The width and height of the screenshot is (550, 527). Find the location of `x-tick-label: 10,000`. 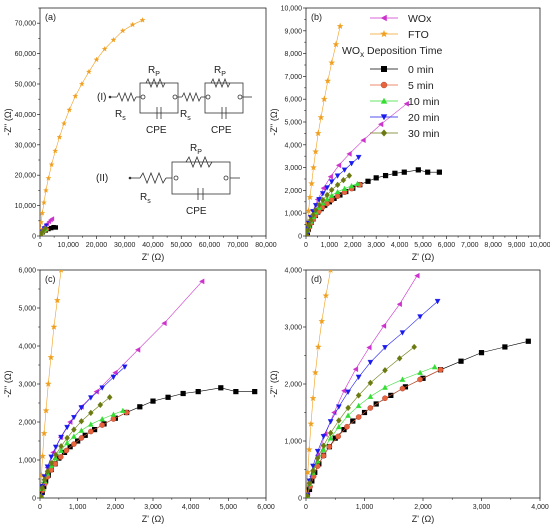

x-tick-label: 10,000 is located at coordinates (69, 245).